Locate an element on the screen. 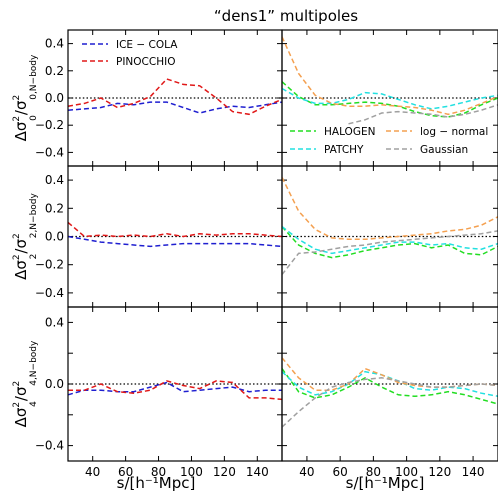 The height and width of the screenshot is (498, 498). x-axis-label-right: s/[h⁻¹Mpc] is located at coordinates (385, 483).